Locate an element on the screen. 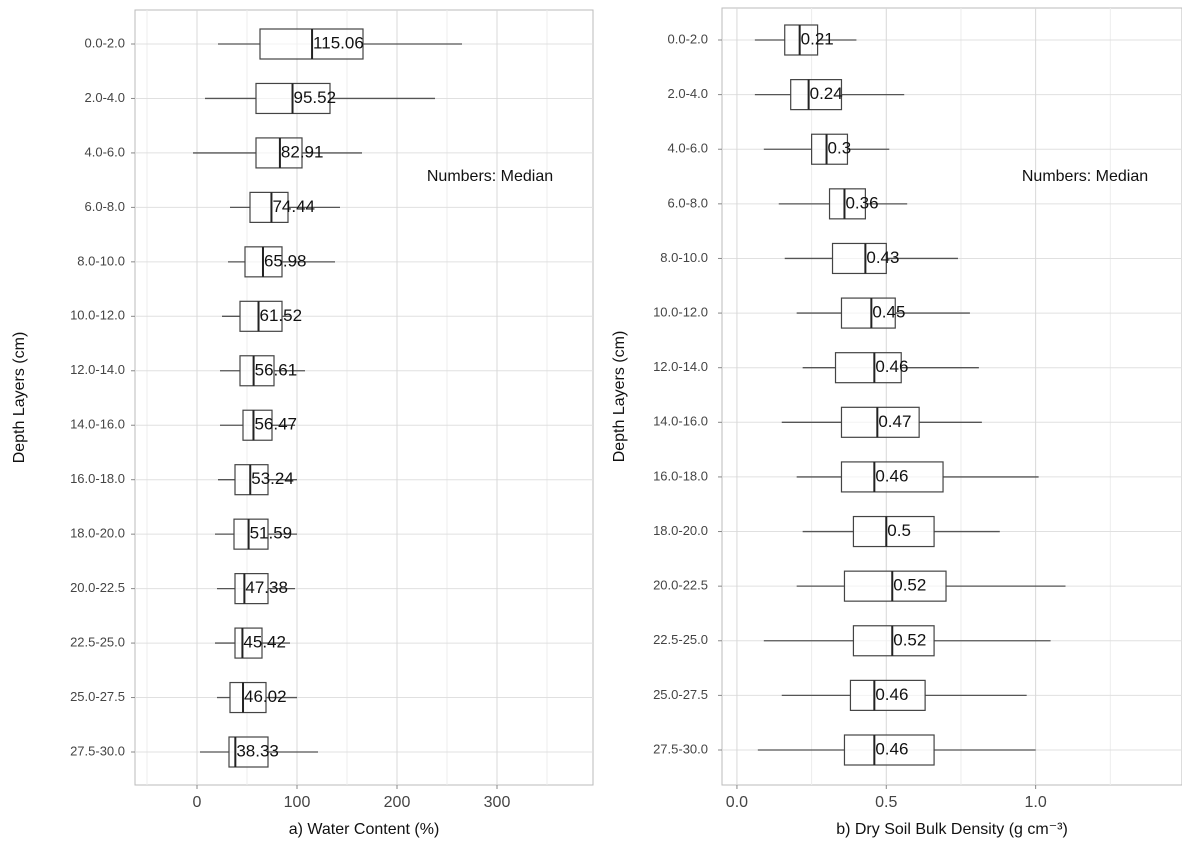 The height and width of the screenshot is (845, 1182). median-label: 82.91 is located at coordinates (302, 151).